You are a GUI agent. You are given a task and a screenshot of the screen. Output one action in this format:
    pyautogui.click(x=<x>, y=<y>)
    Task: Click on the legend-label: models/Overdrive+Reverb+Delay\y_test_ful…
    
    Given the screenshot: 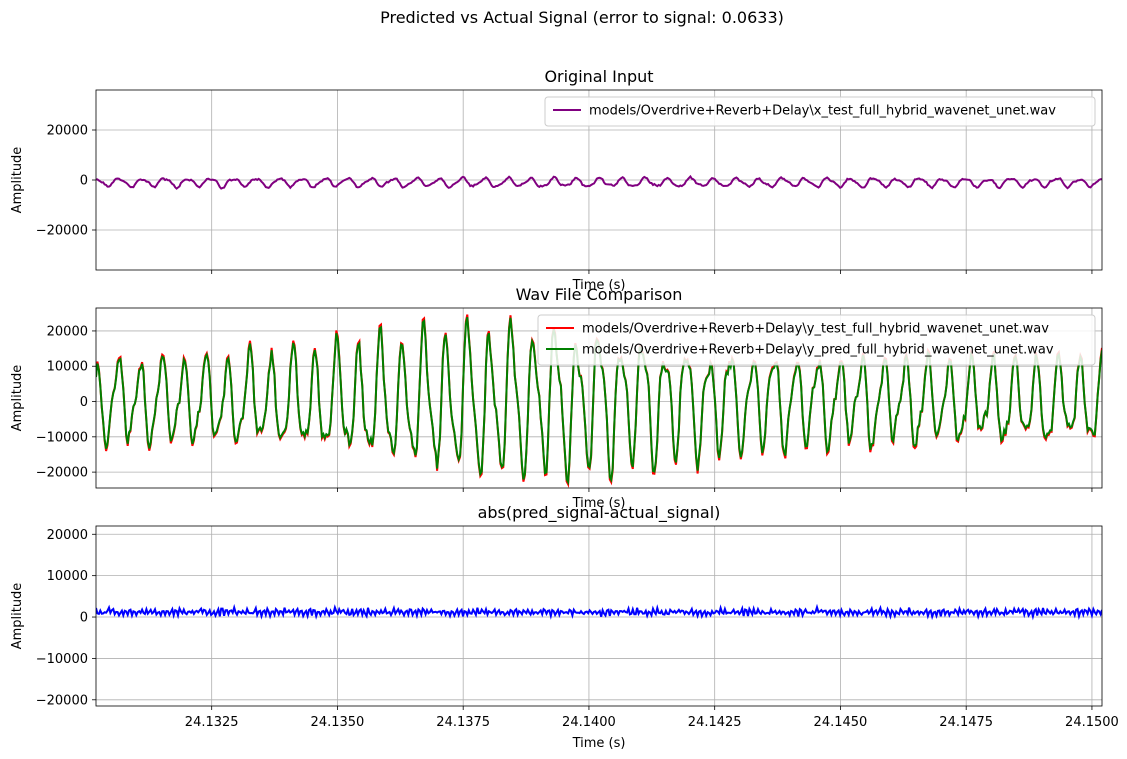 What is the action you would take?
    pyautogui.click(x=815, y=329)
    